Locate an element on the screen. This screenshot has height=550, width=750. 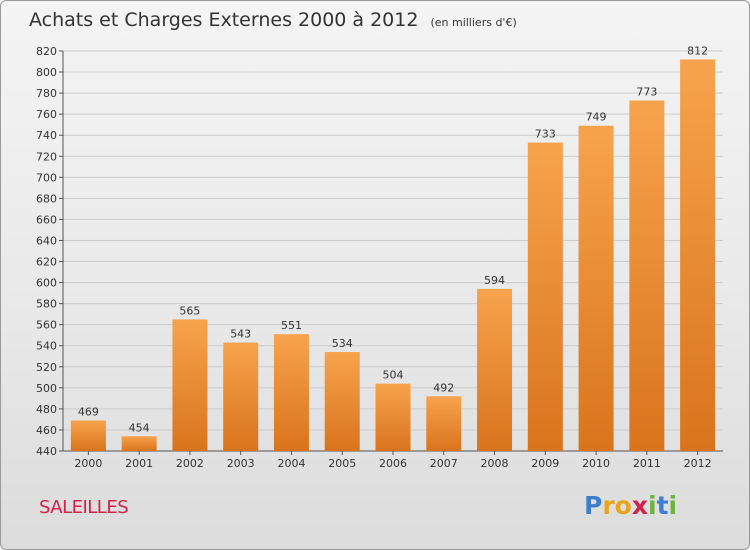
value-label-2000: 469 is located at coordinates (88, 411).